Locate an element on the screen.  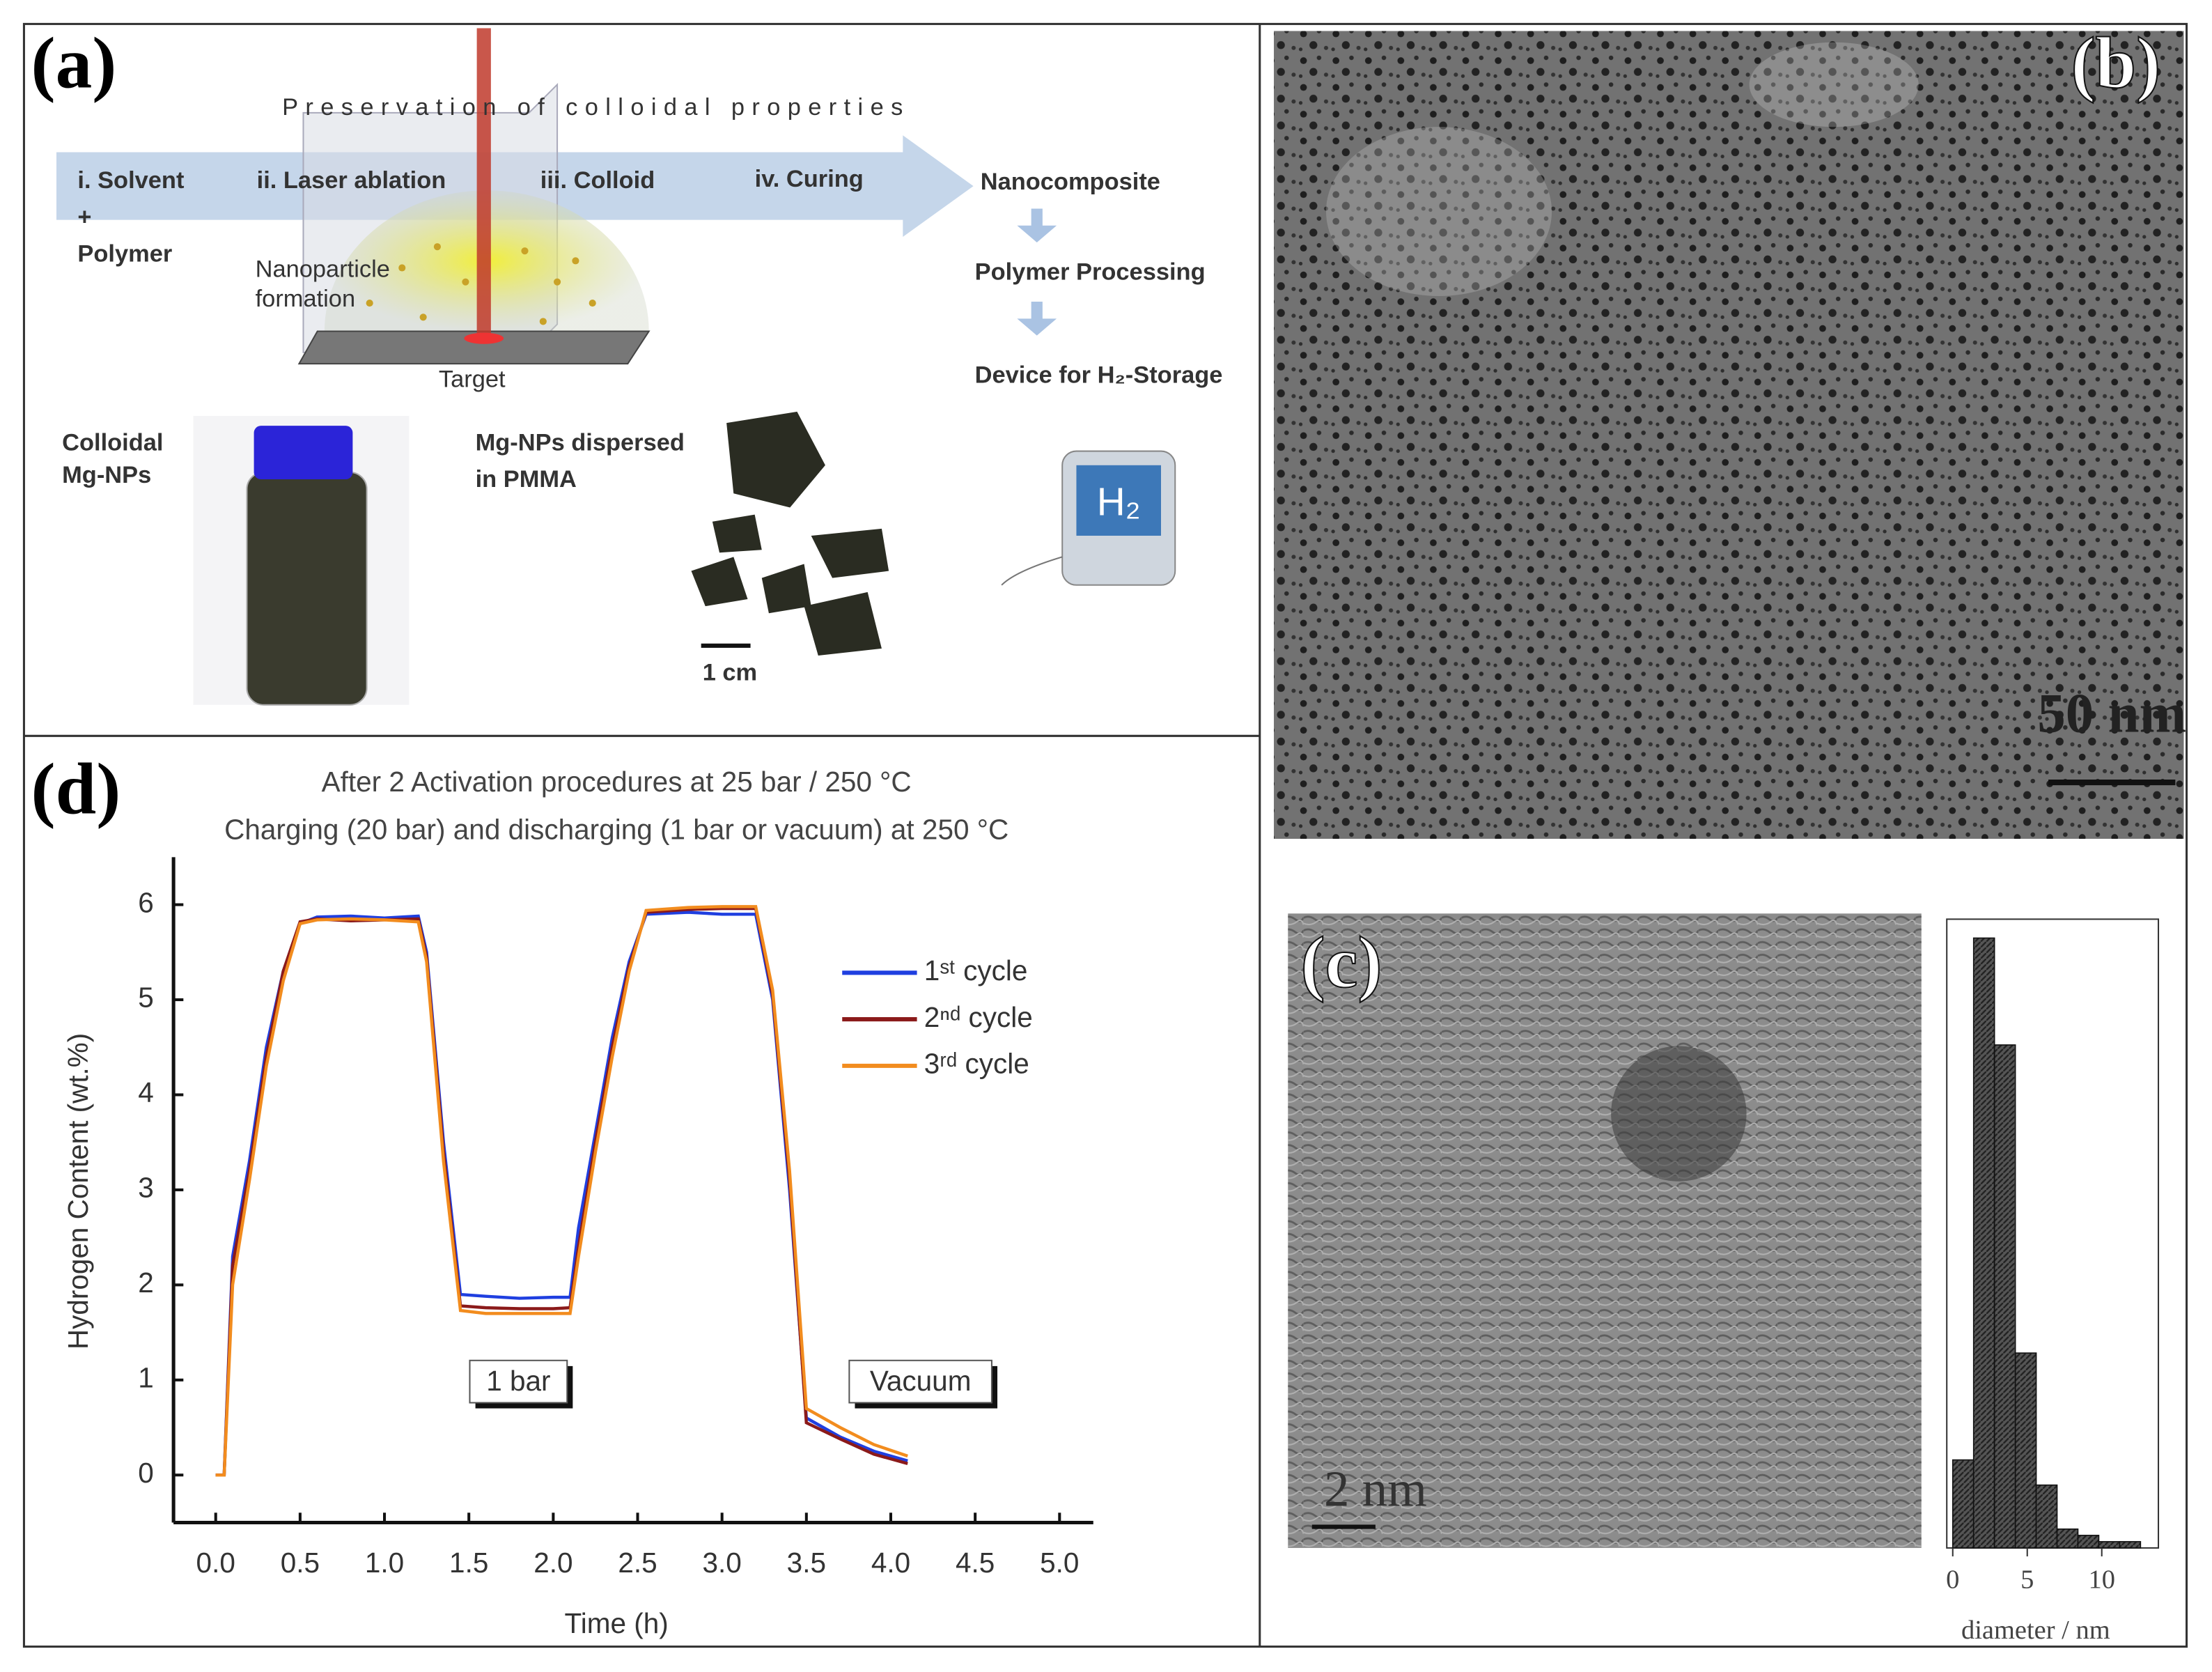
x-tick-label: 4.5 is located at coordinates (976, 1563).